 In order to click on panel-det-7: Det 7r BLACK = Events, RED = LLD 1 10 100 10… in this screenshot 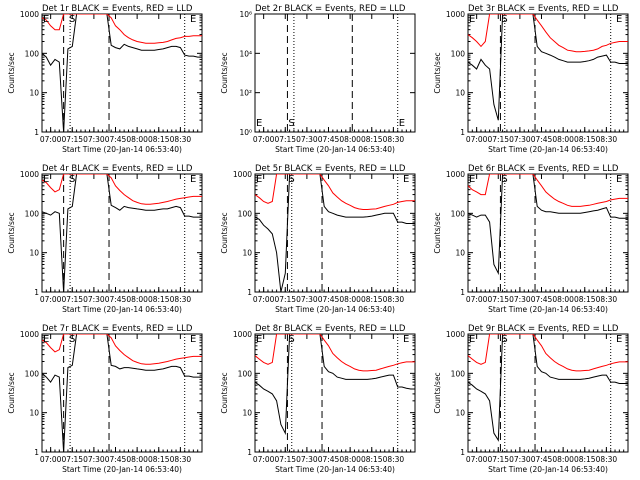, I will do `click(105, 399)`.